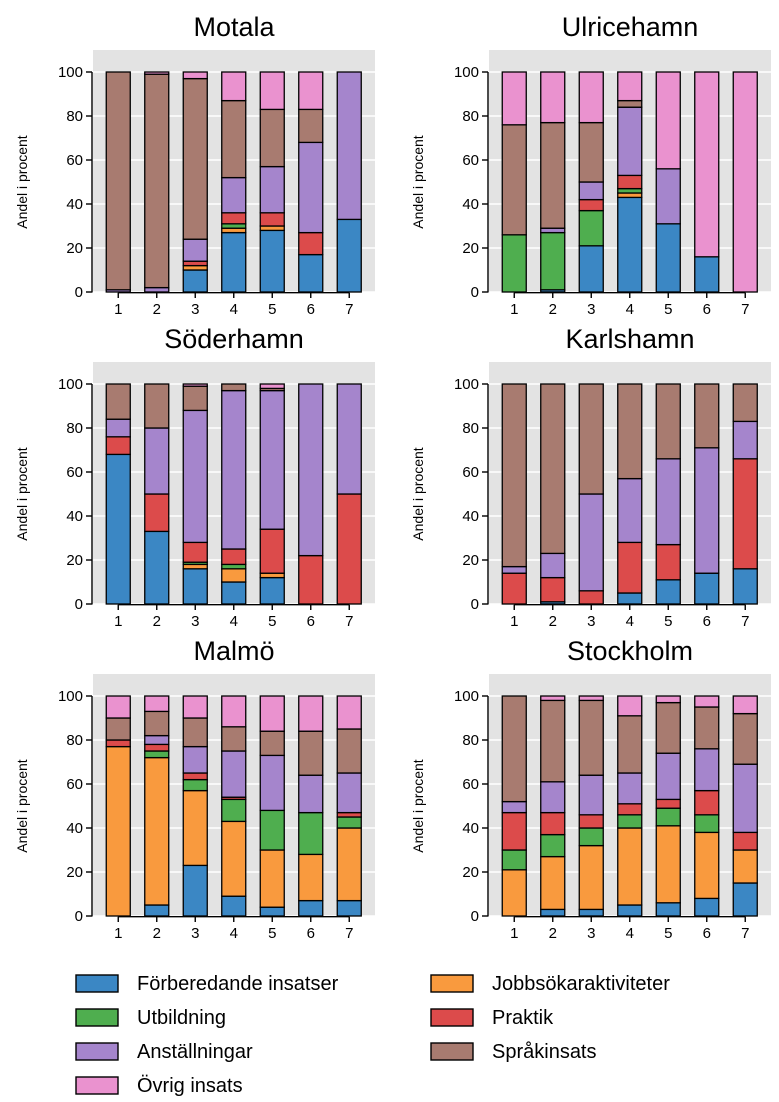 This screenshot has height=1102, width=779. Describe the element at coordinates (470, 560) in the screenshot. I see `y-tick-label: 20` at that location.